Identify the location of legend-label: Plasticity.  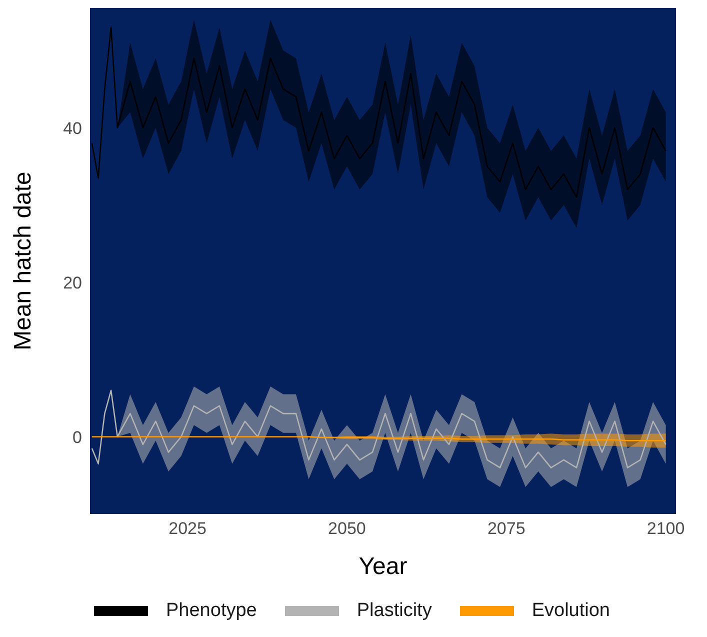
(394, 611).